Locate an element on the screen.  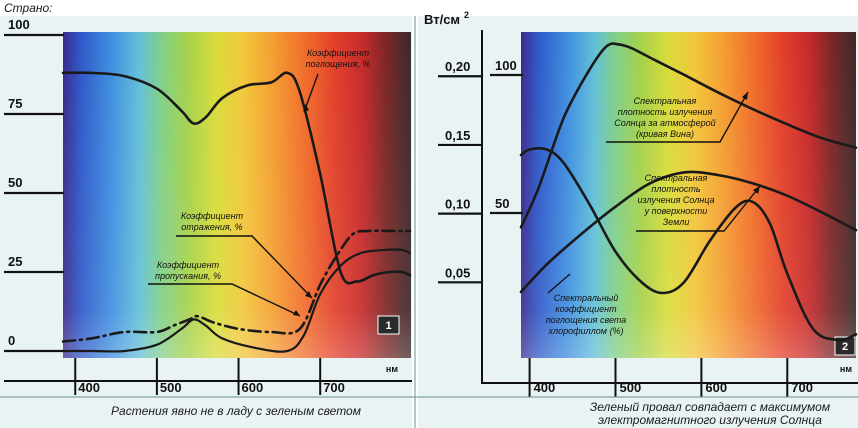
header-fragment: Страно: is located at coordinates (28, 8).